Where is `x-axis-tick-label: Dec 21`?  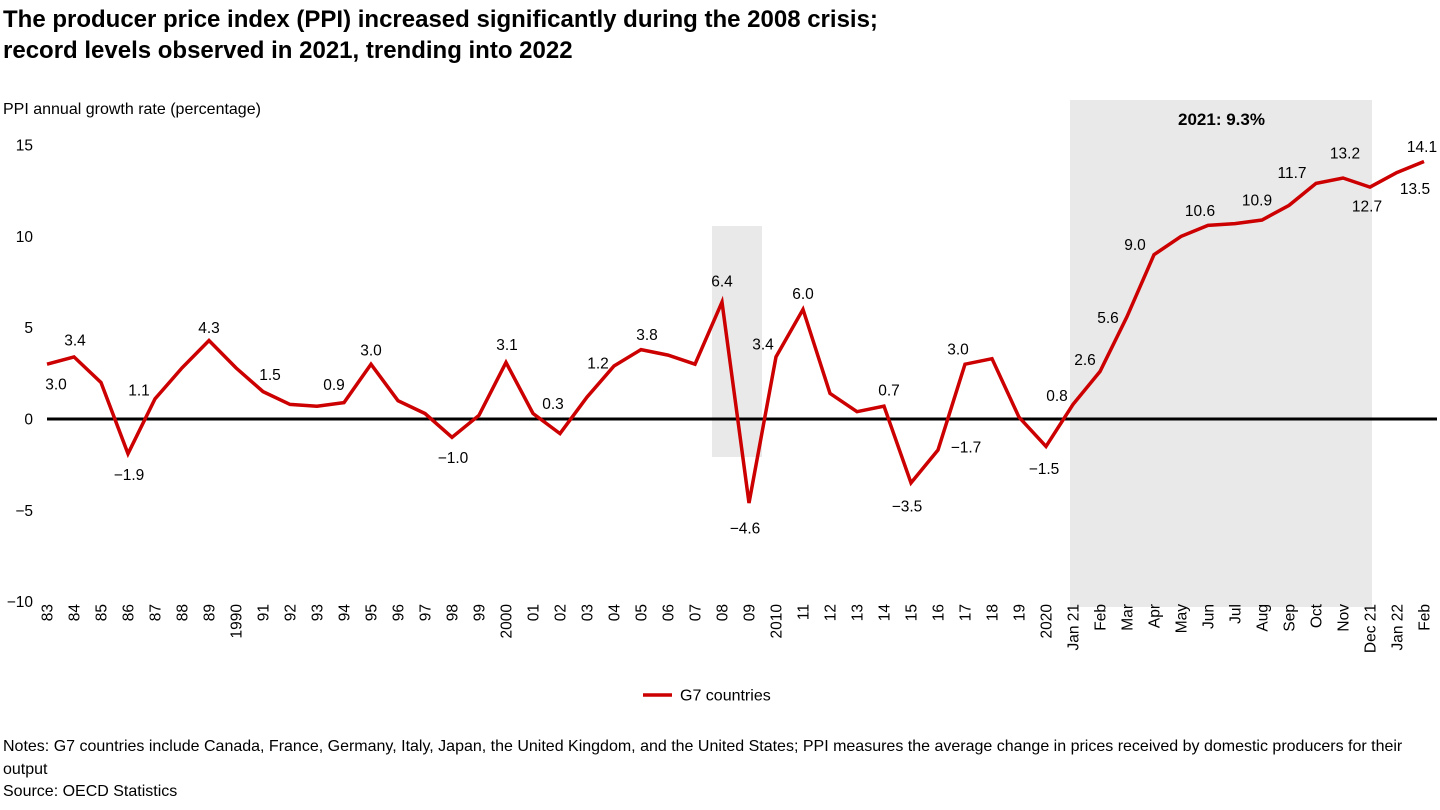
x-axis-tick-label: Dec 21 is located at coordinates (1371, 628).